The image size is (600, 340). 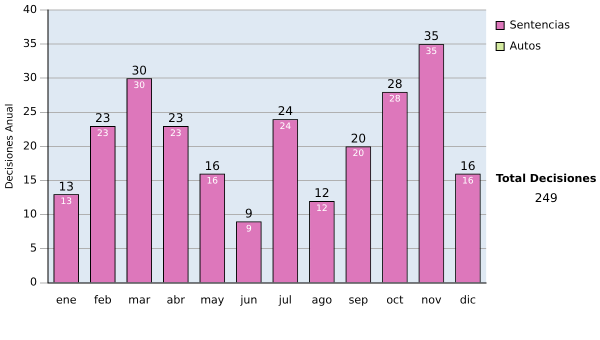 I want to click on data-label: 35, so click(x=432, y=51).